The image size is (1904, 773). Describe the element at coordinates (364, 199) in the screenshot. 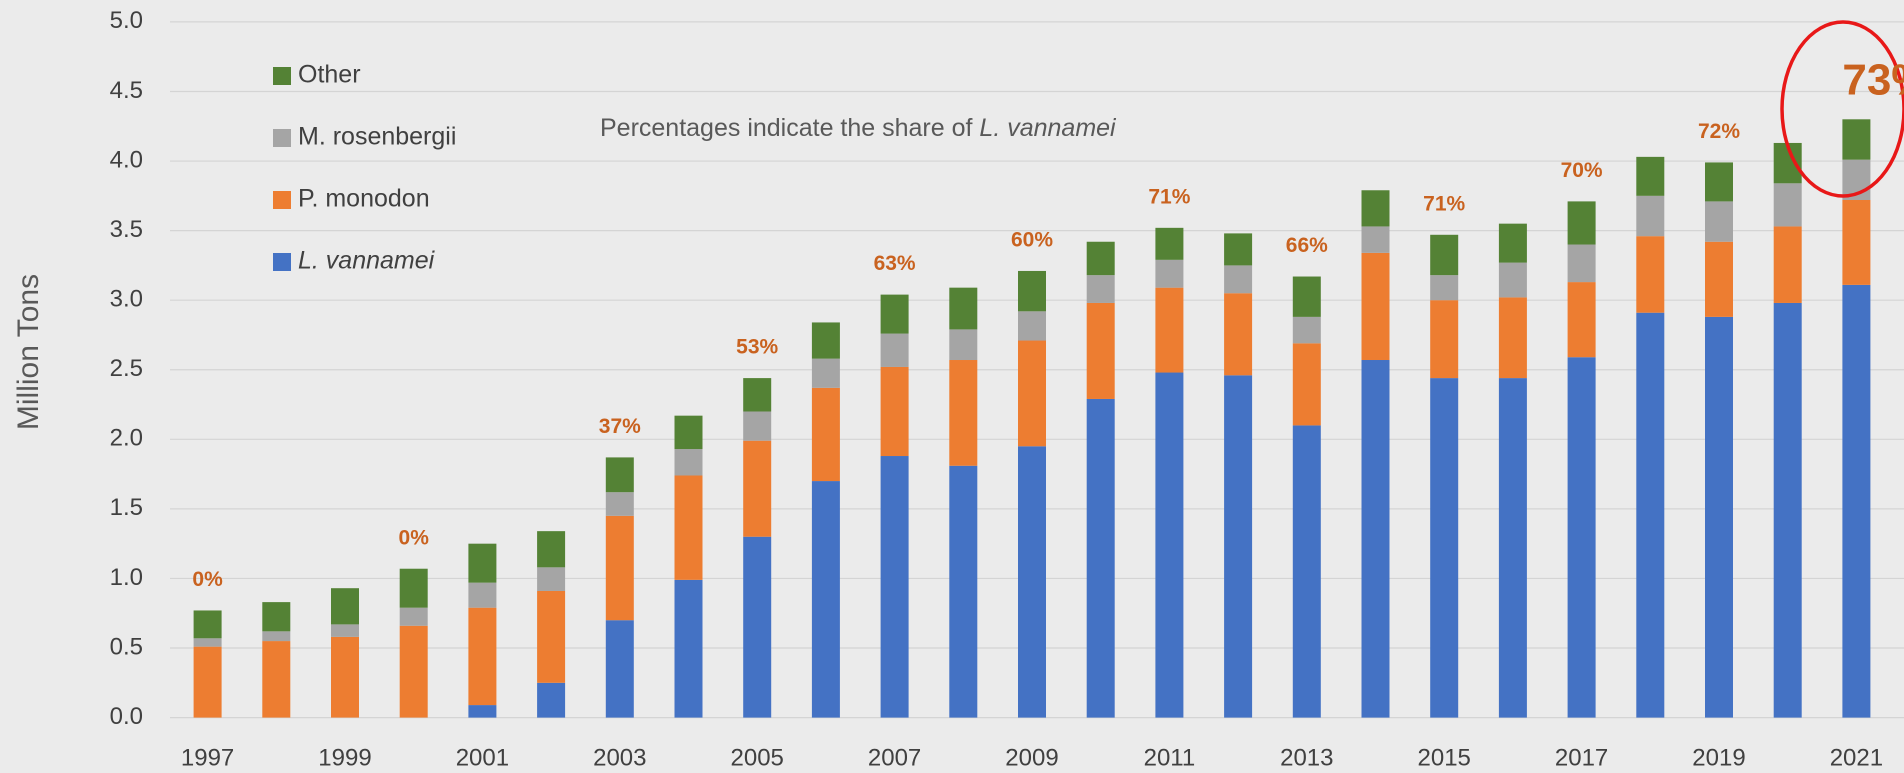

I see `legend-label: P. monodon` at that location.